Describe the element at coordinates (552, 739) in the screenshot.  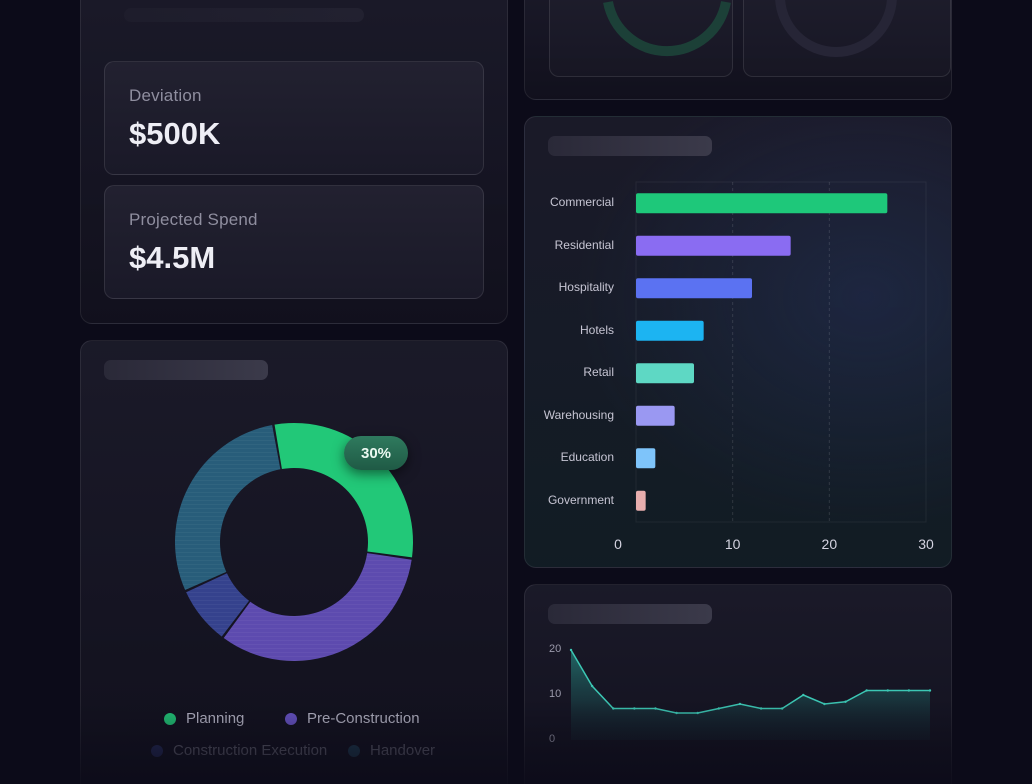
I see `area-y-tick-label: 0` at that location.